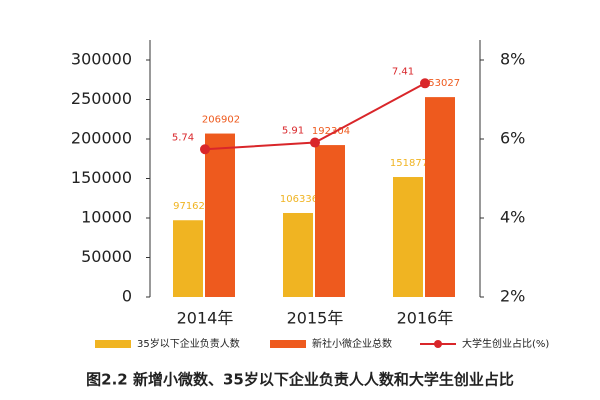 The image size is (600, 400). What do you see at coordinates (512, 138) in the screenshot?
I see `y2-tick-label: 6%` at bounding box center [512, 138].